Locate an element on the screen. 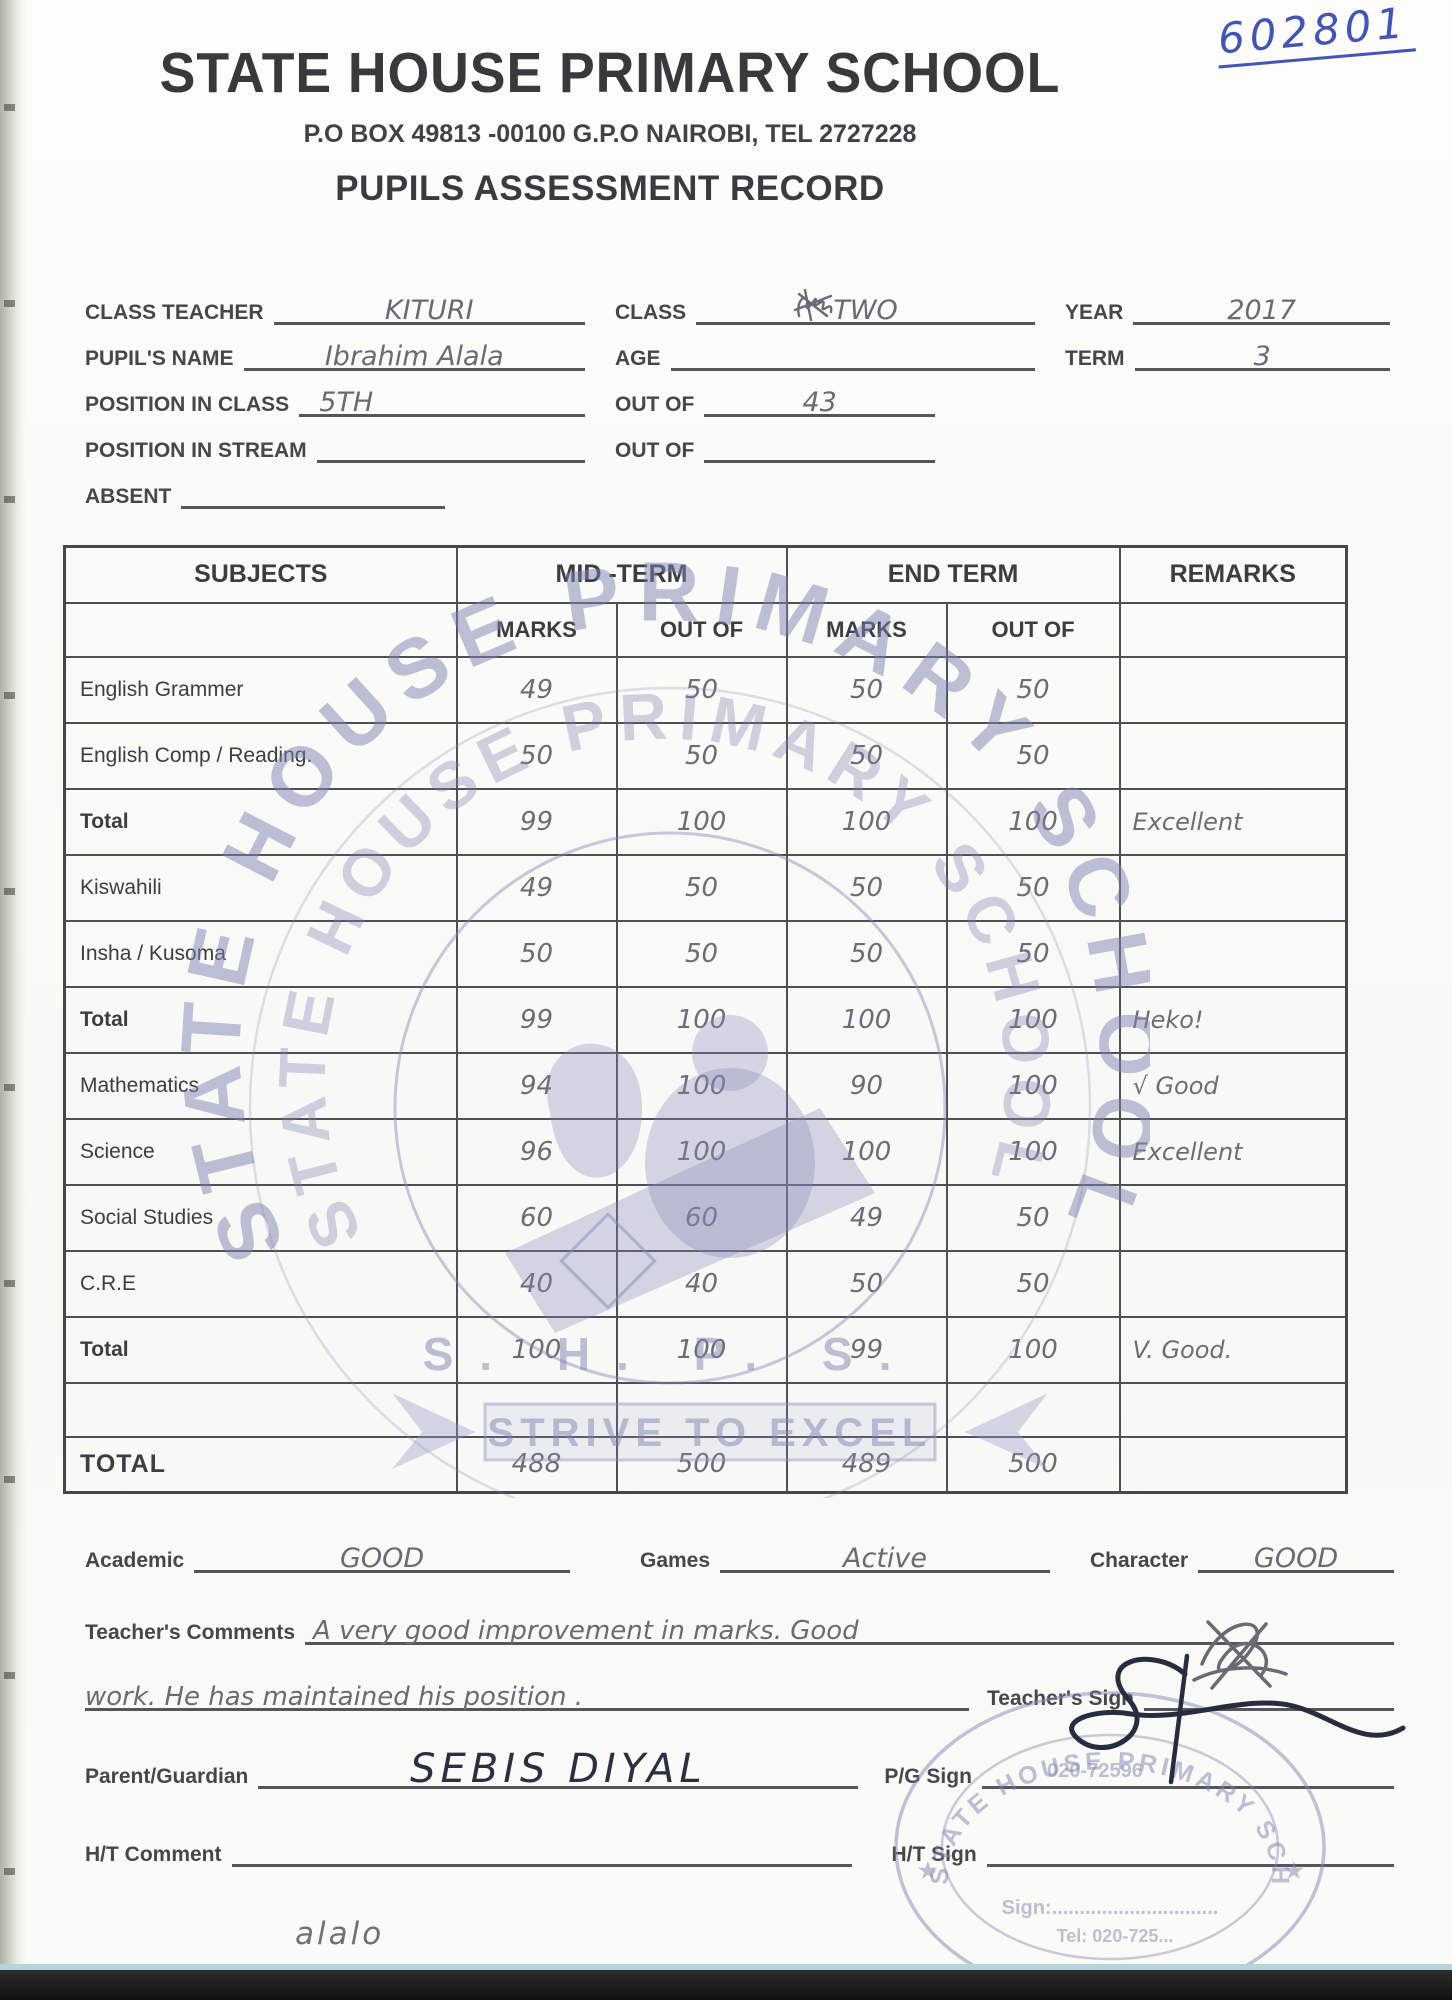  position-class-label: POSITION IN CLASS is located at coordinates (187, 404).